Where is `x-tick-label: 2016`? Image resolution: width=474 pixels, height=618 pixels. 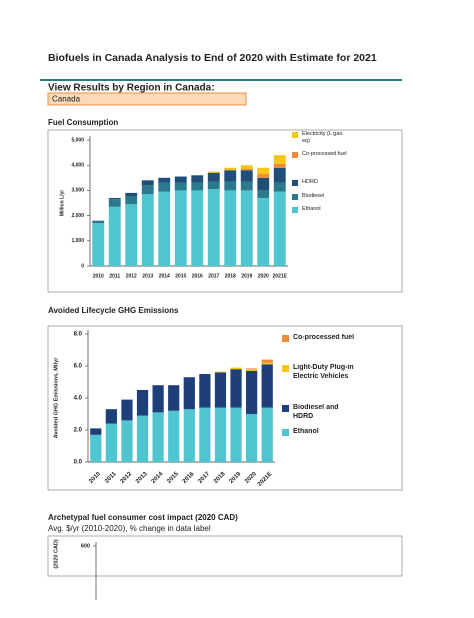 x-tick-label: 2016 is located at coordinates (197, 276).